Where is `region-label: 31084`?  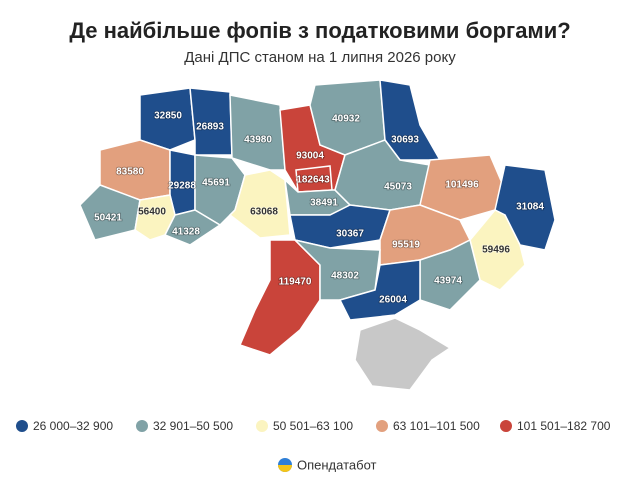 region-label: 31084 is located at coordinates (530, 207).